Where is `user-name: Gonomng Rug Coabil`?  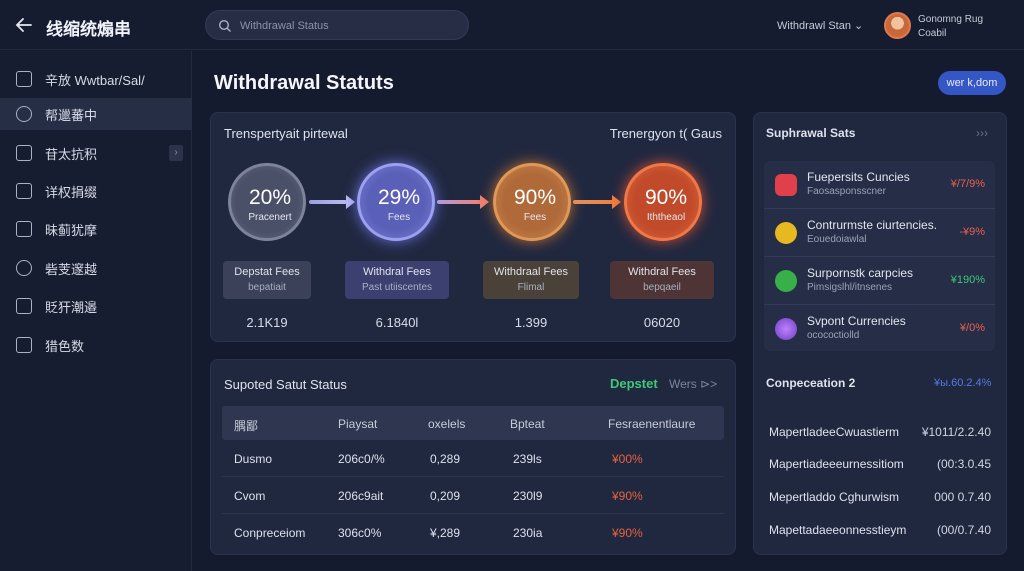 user-name: Gonomng Rug Coabil is located at coordinates (950, 27).